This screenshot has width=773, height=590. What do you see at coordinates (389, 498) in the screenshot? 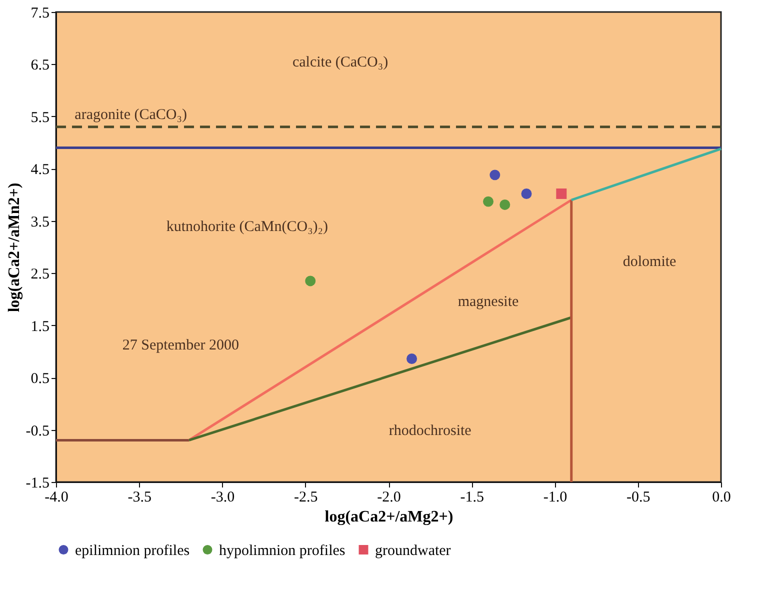
I see `x-tick-label: -2.0` at bounding box center [389, 498].